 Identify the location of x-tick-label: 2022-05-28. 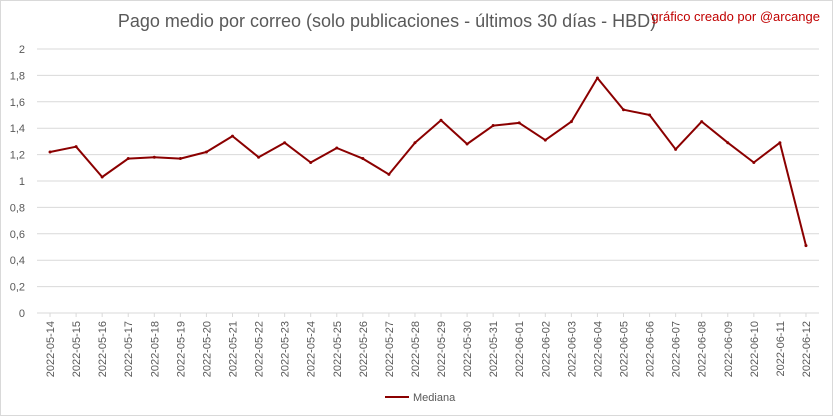
(416, 349).